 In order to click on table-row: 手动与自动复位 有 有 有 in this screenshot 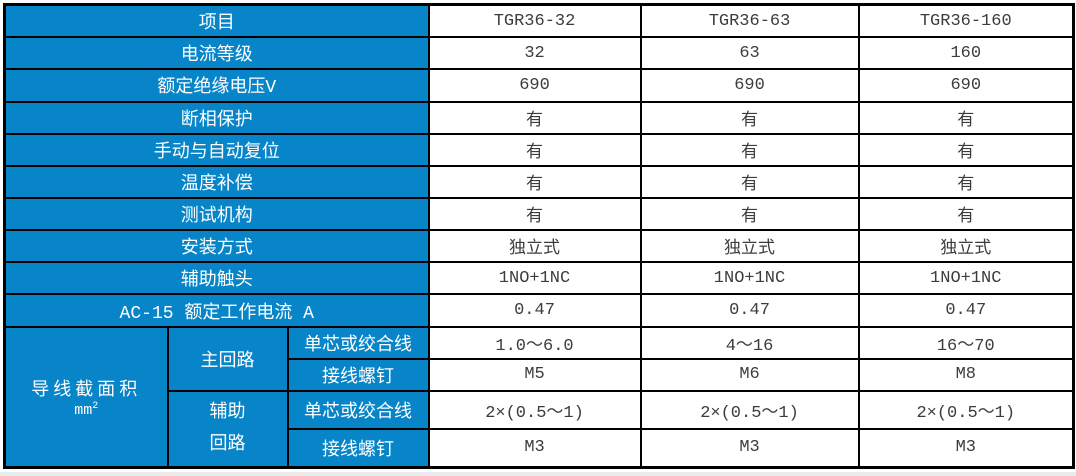, I will do `click(539, 149)`.